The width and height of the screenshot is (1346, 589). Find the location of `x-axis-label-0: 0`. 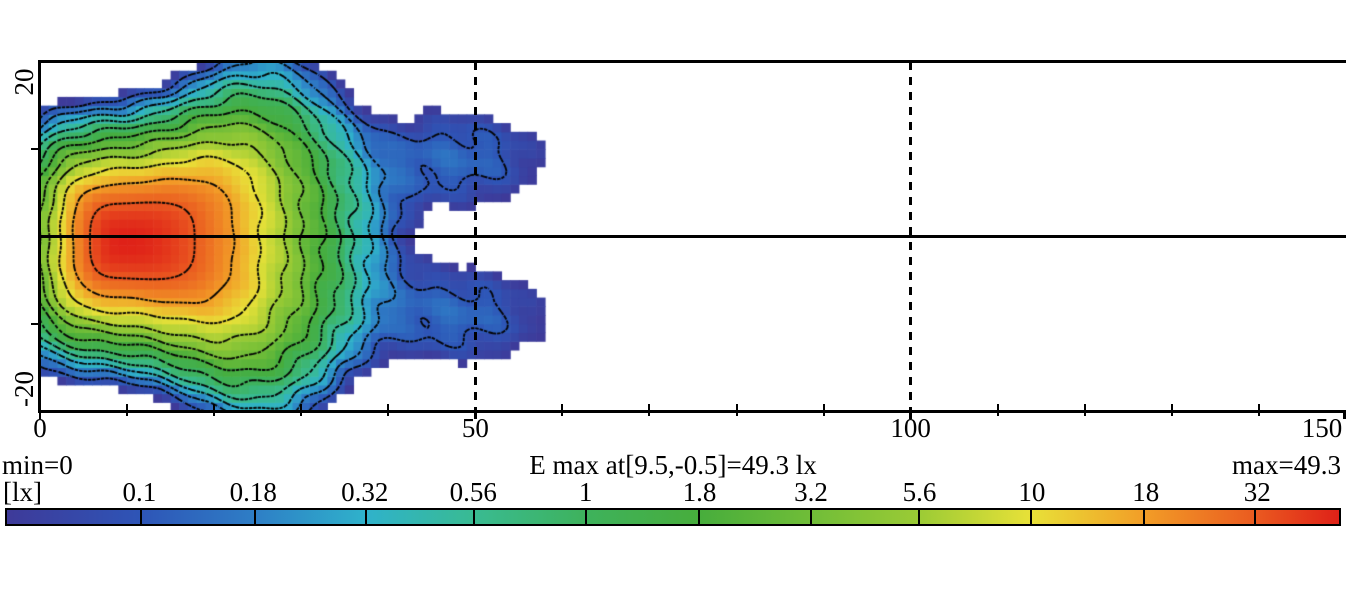

x-axis-label-0: 0 is located at coordinates (40, 428).